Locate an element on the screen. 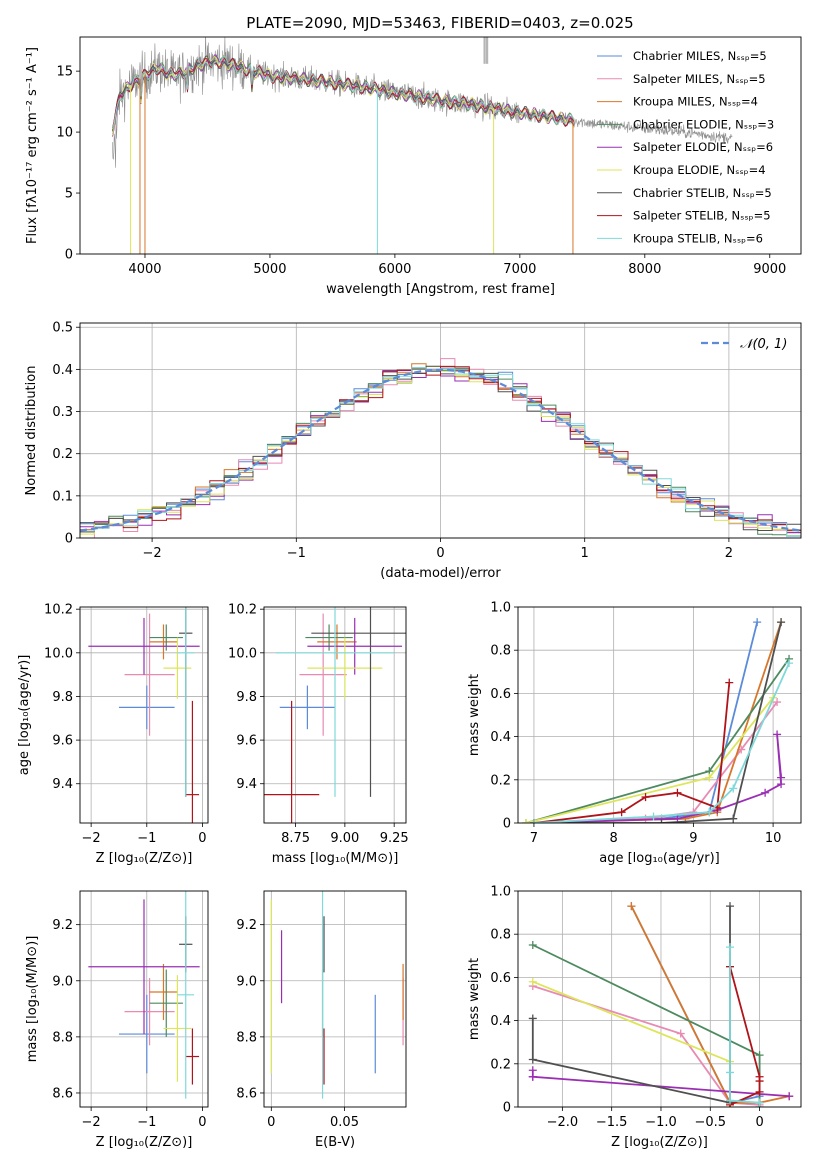 This screenshot has width=819, height=1170. x-tick-label: −2.0 is located at coordinates (563, 1122).